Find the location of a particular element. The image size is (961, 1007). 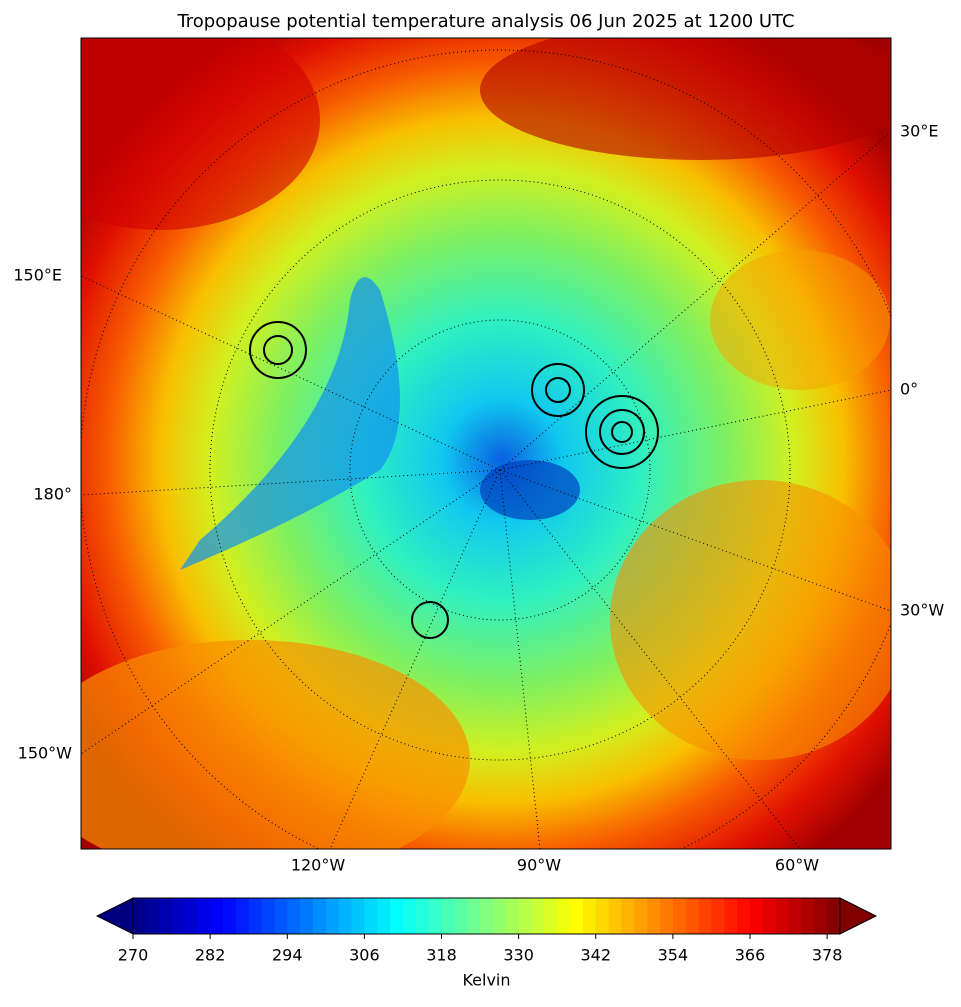

longitude-label: 180° is located at coordinates (52, 494).